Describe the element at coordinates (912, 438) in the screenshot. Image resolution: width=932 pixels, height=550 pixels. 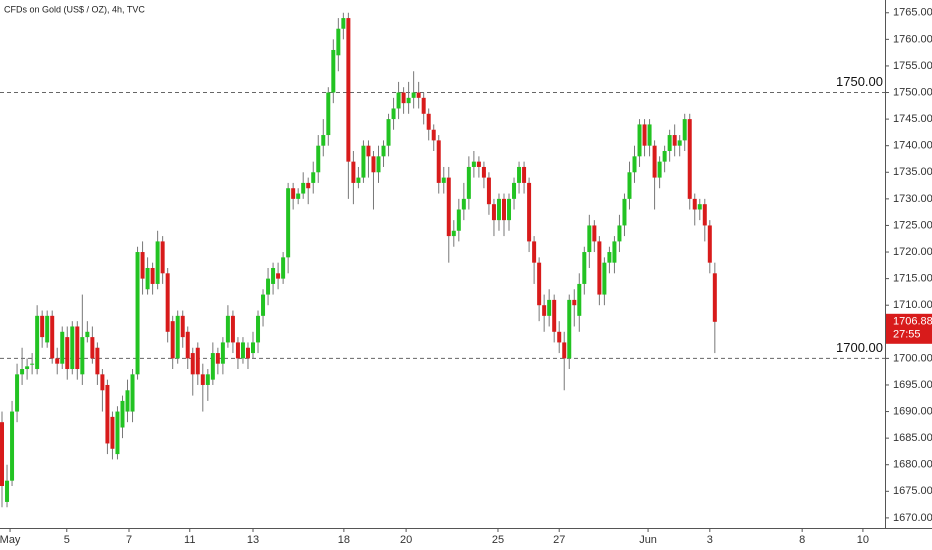
I see `y-tick-label: 1685.00` at that location.